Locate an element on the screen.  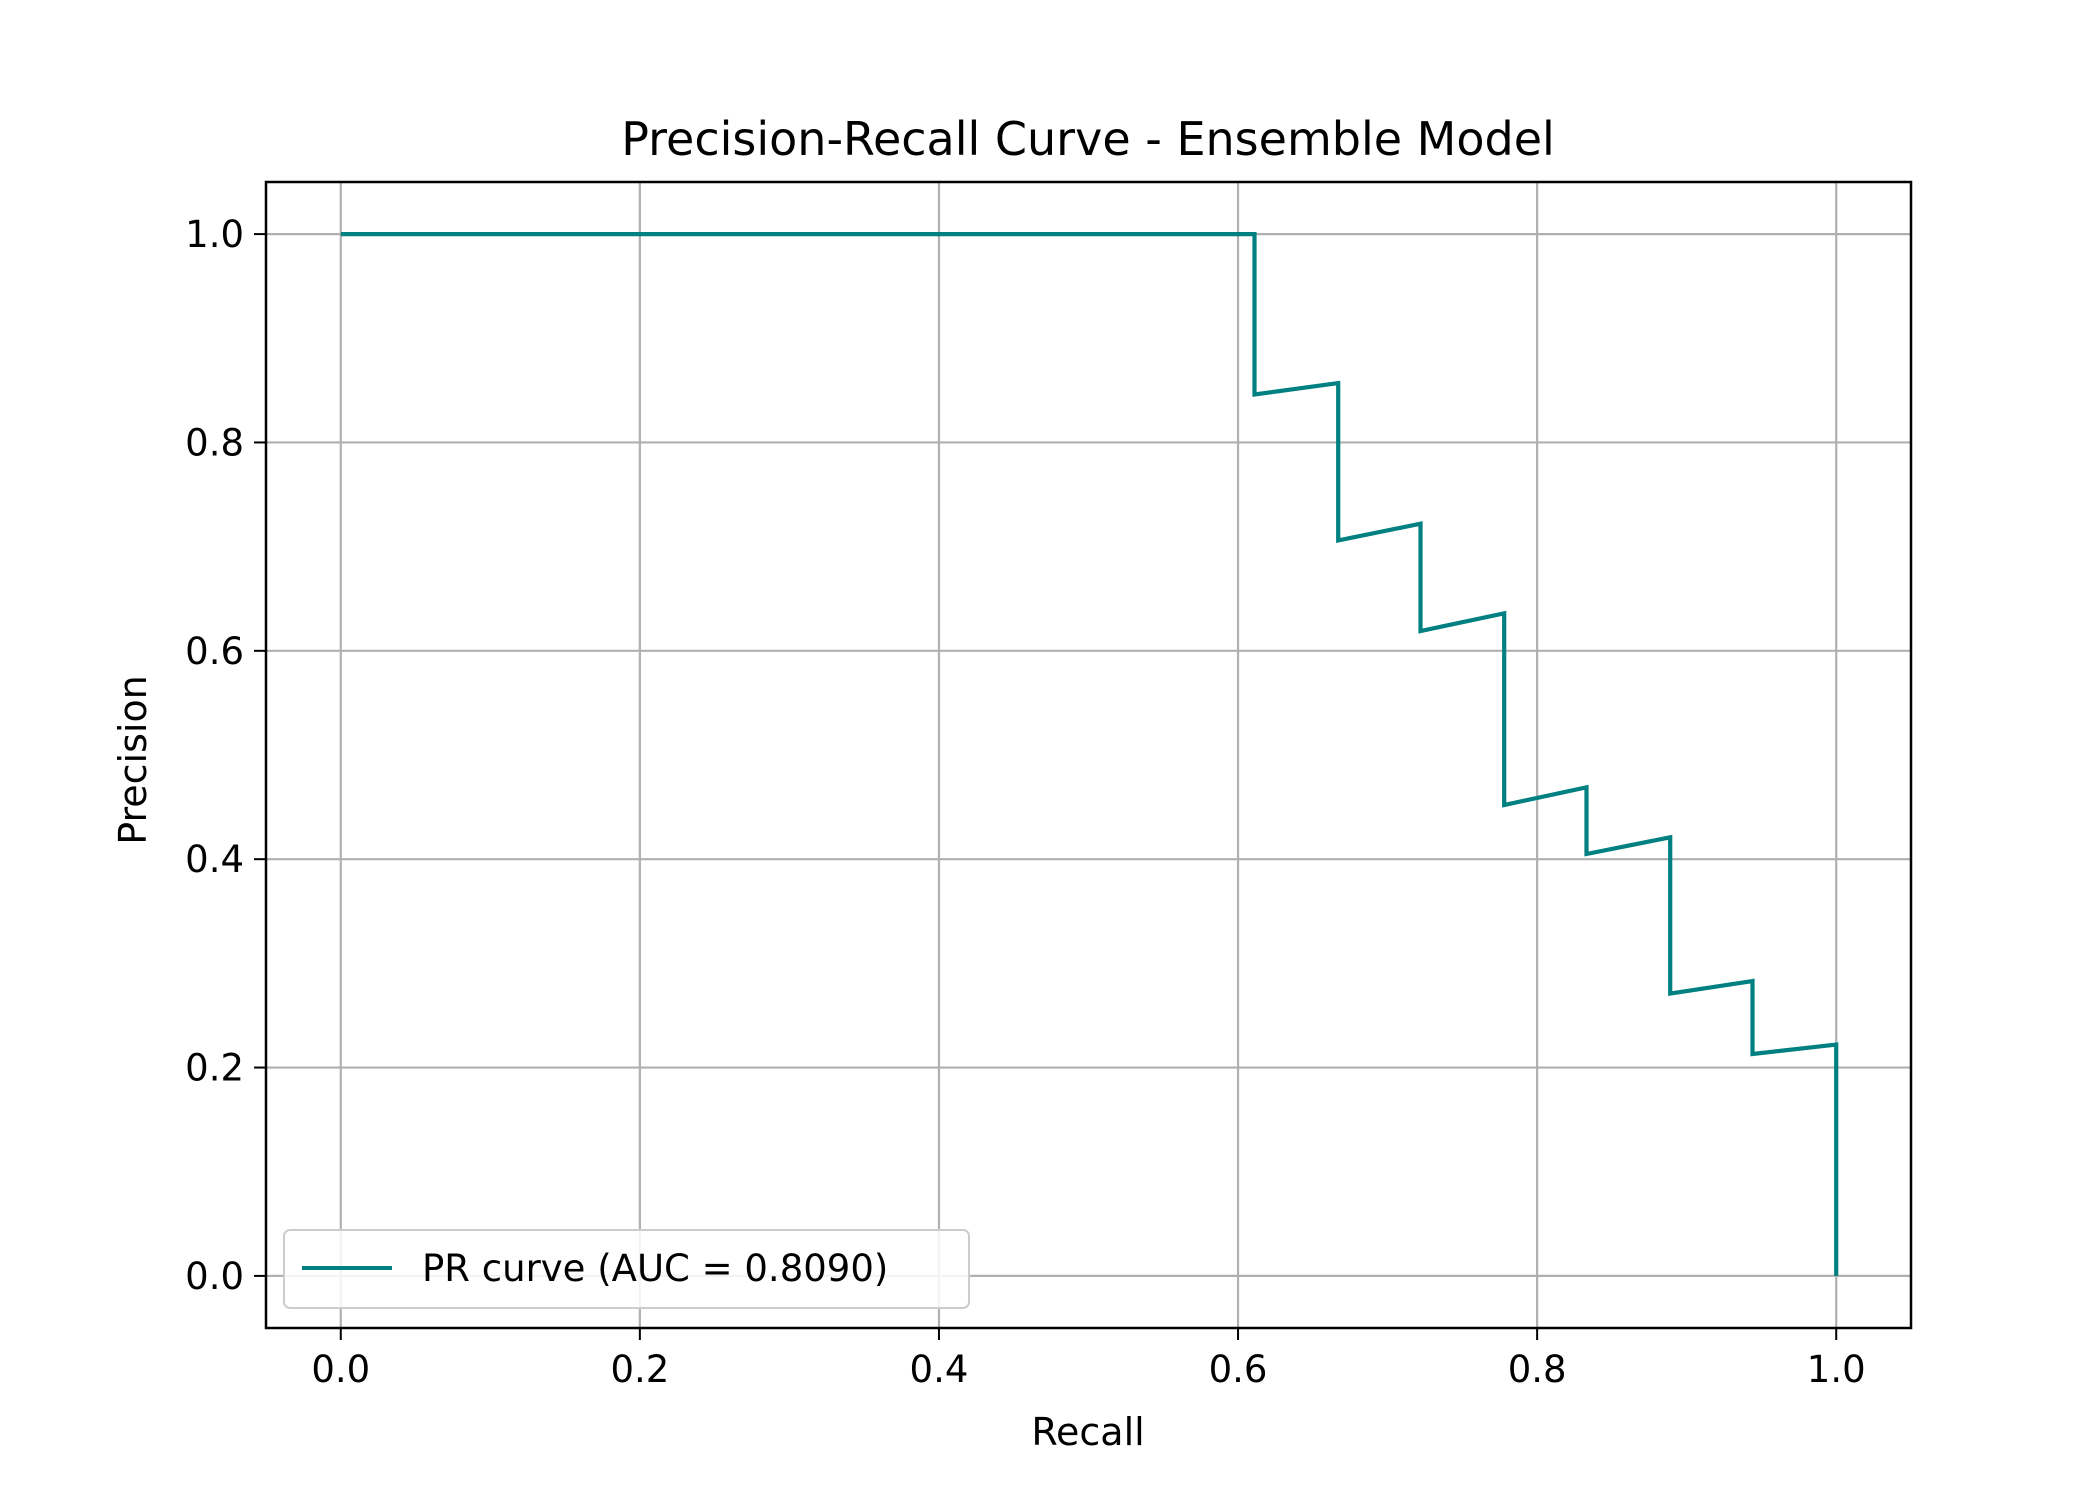
legend-label: PR curve (AUC = 0.8090) is located at coordinates (655, 1268).